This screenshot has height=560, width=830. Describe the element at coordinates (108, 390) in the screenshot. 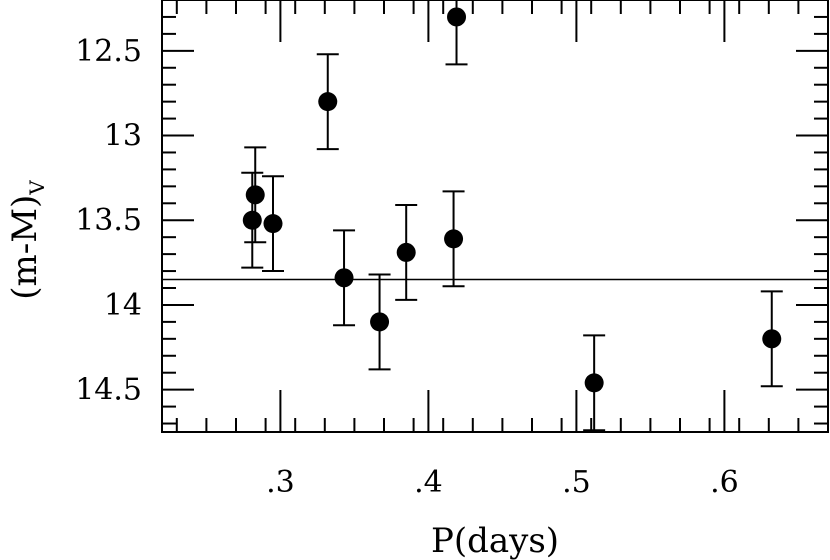

I see `y-tick-label: 14.5` at that location.